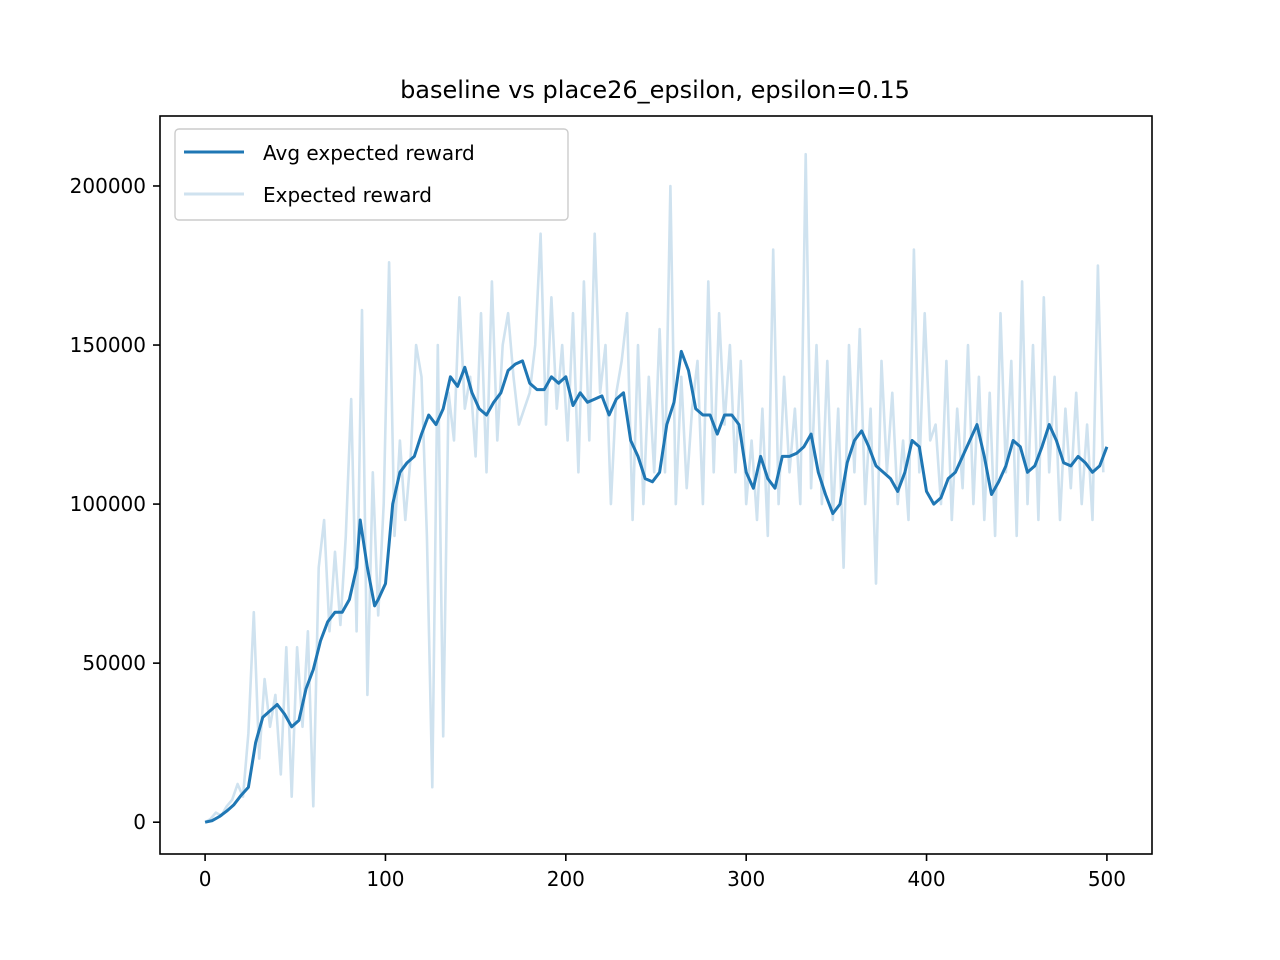  Describe the element at coordinates (347, 195) in the screenshot. I see `legend-label-expected-reward: Expected reward` at that location.